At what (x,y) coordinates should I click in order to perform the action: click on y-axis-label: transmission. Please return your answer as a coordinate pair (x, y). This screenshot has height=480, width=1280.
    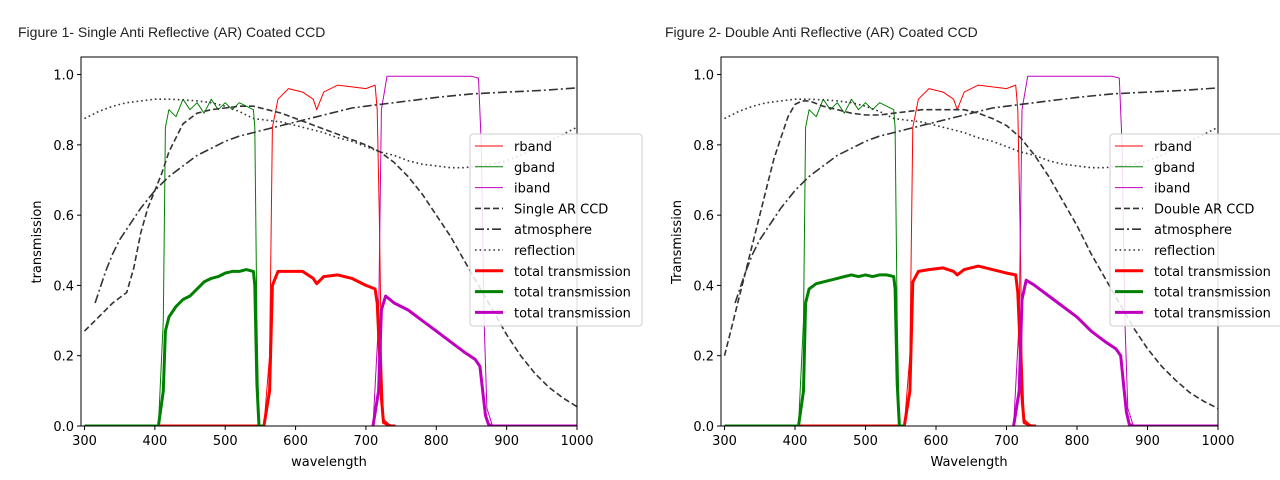
    Looking at the image, I should click on (37, 241).